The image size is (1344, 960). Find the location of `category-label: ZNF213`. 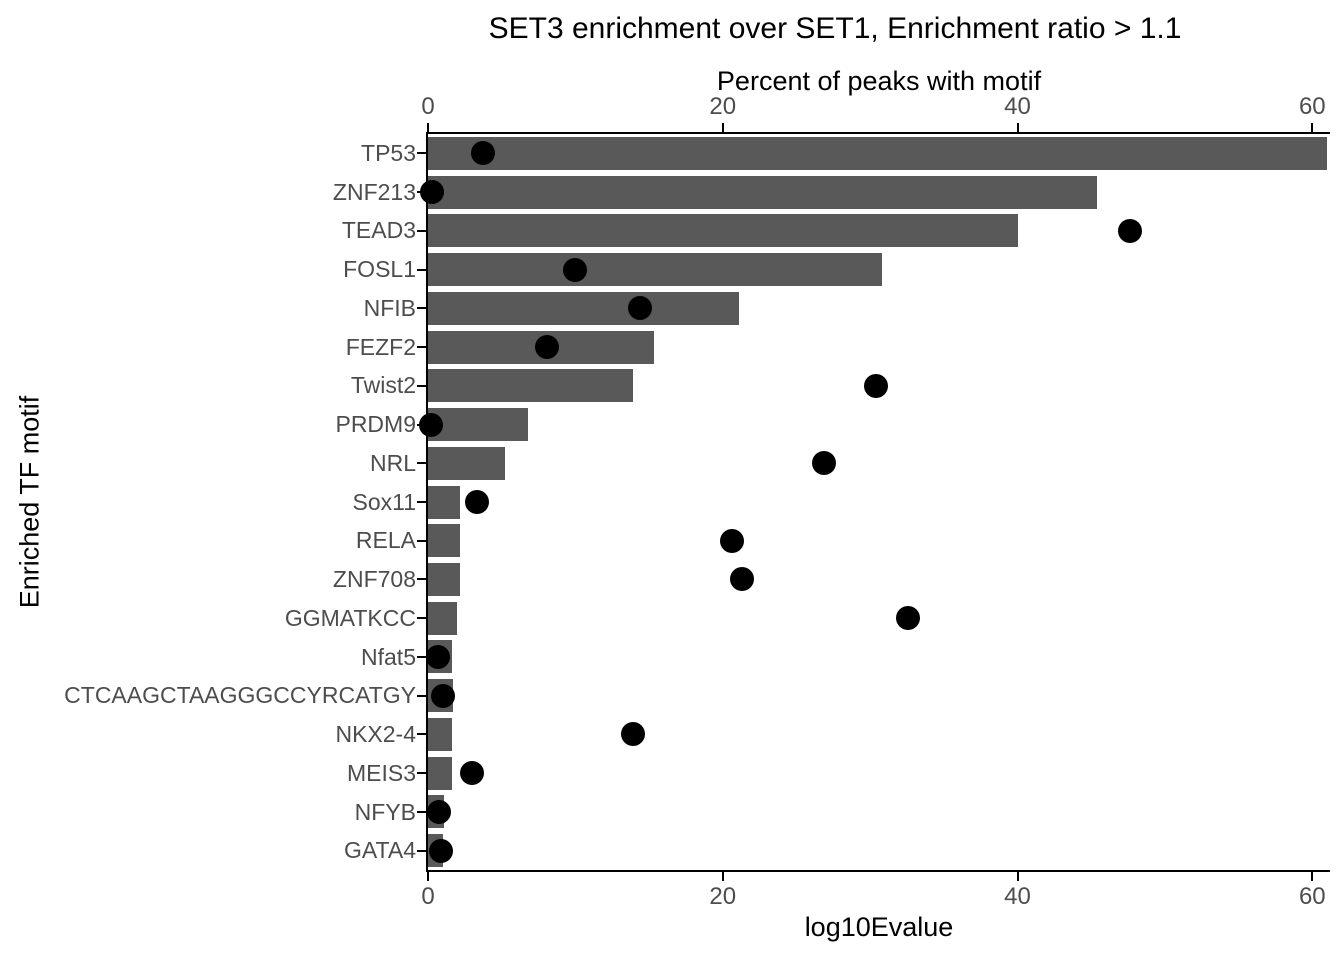

category-label: ZNF213 is located at coordinates (374, 191).